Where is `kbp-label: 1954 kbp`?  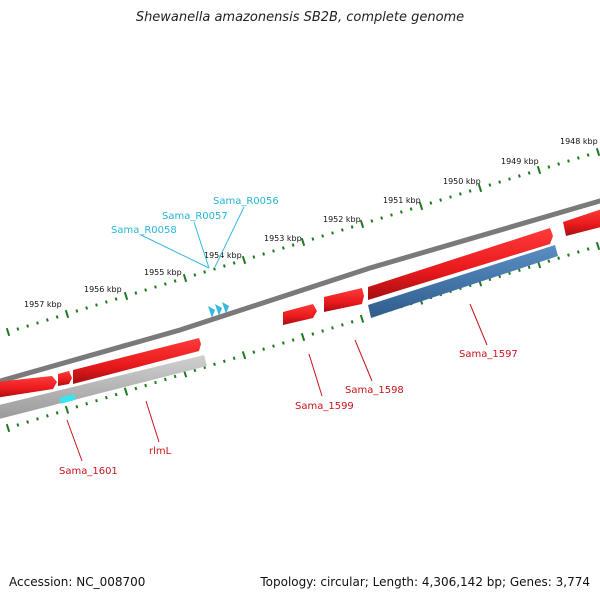
kbp-label: 1954 kbp is located at coordinates (223, 255).